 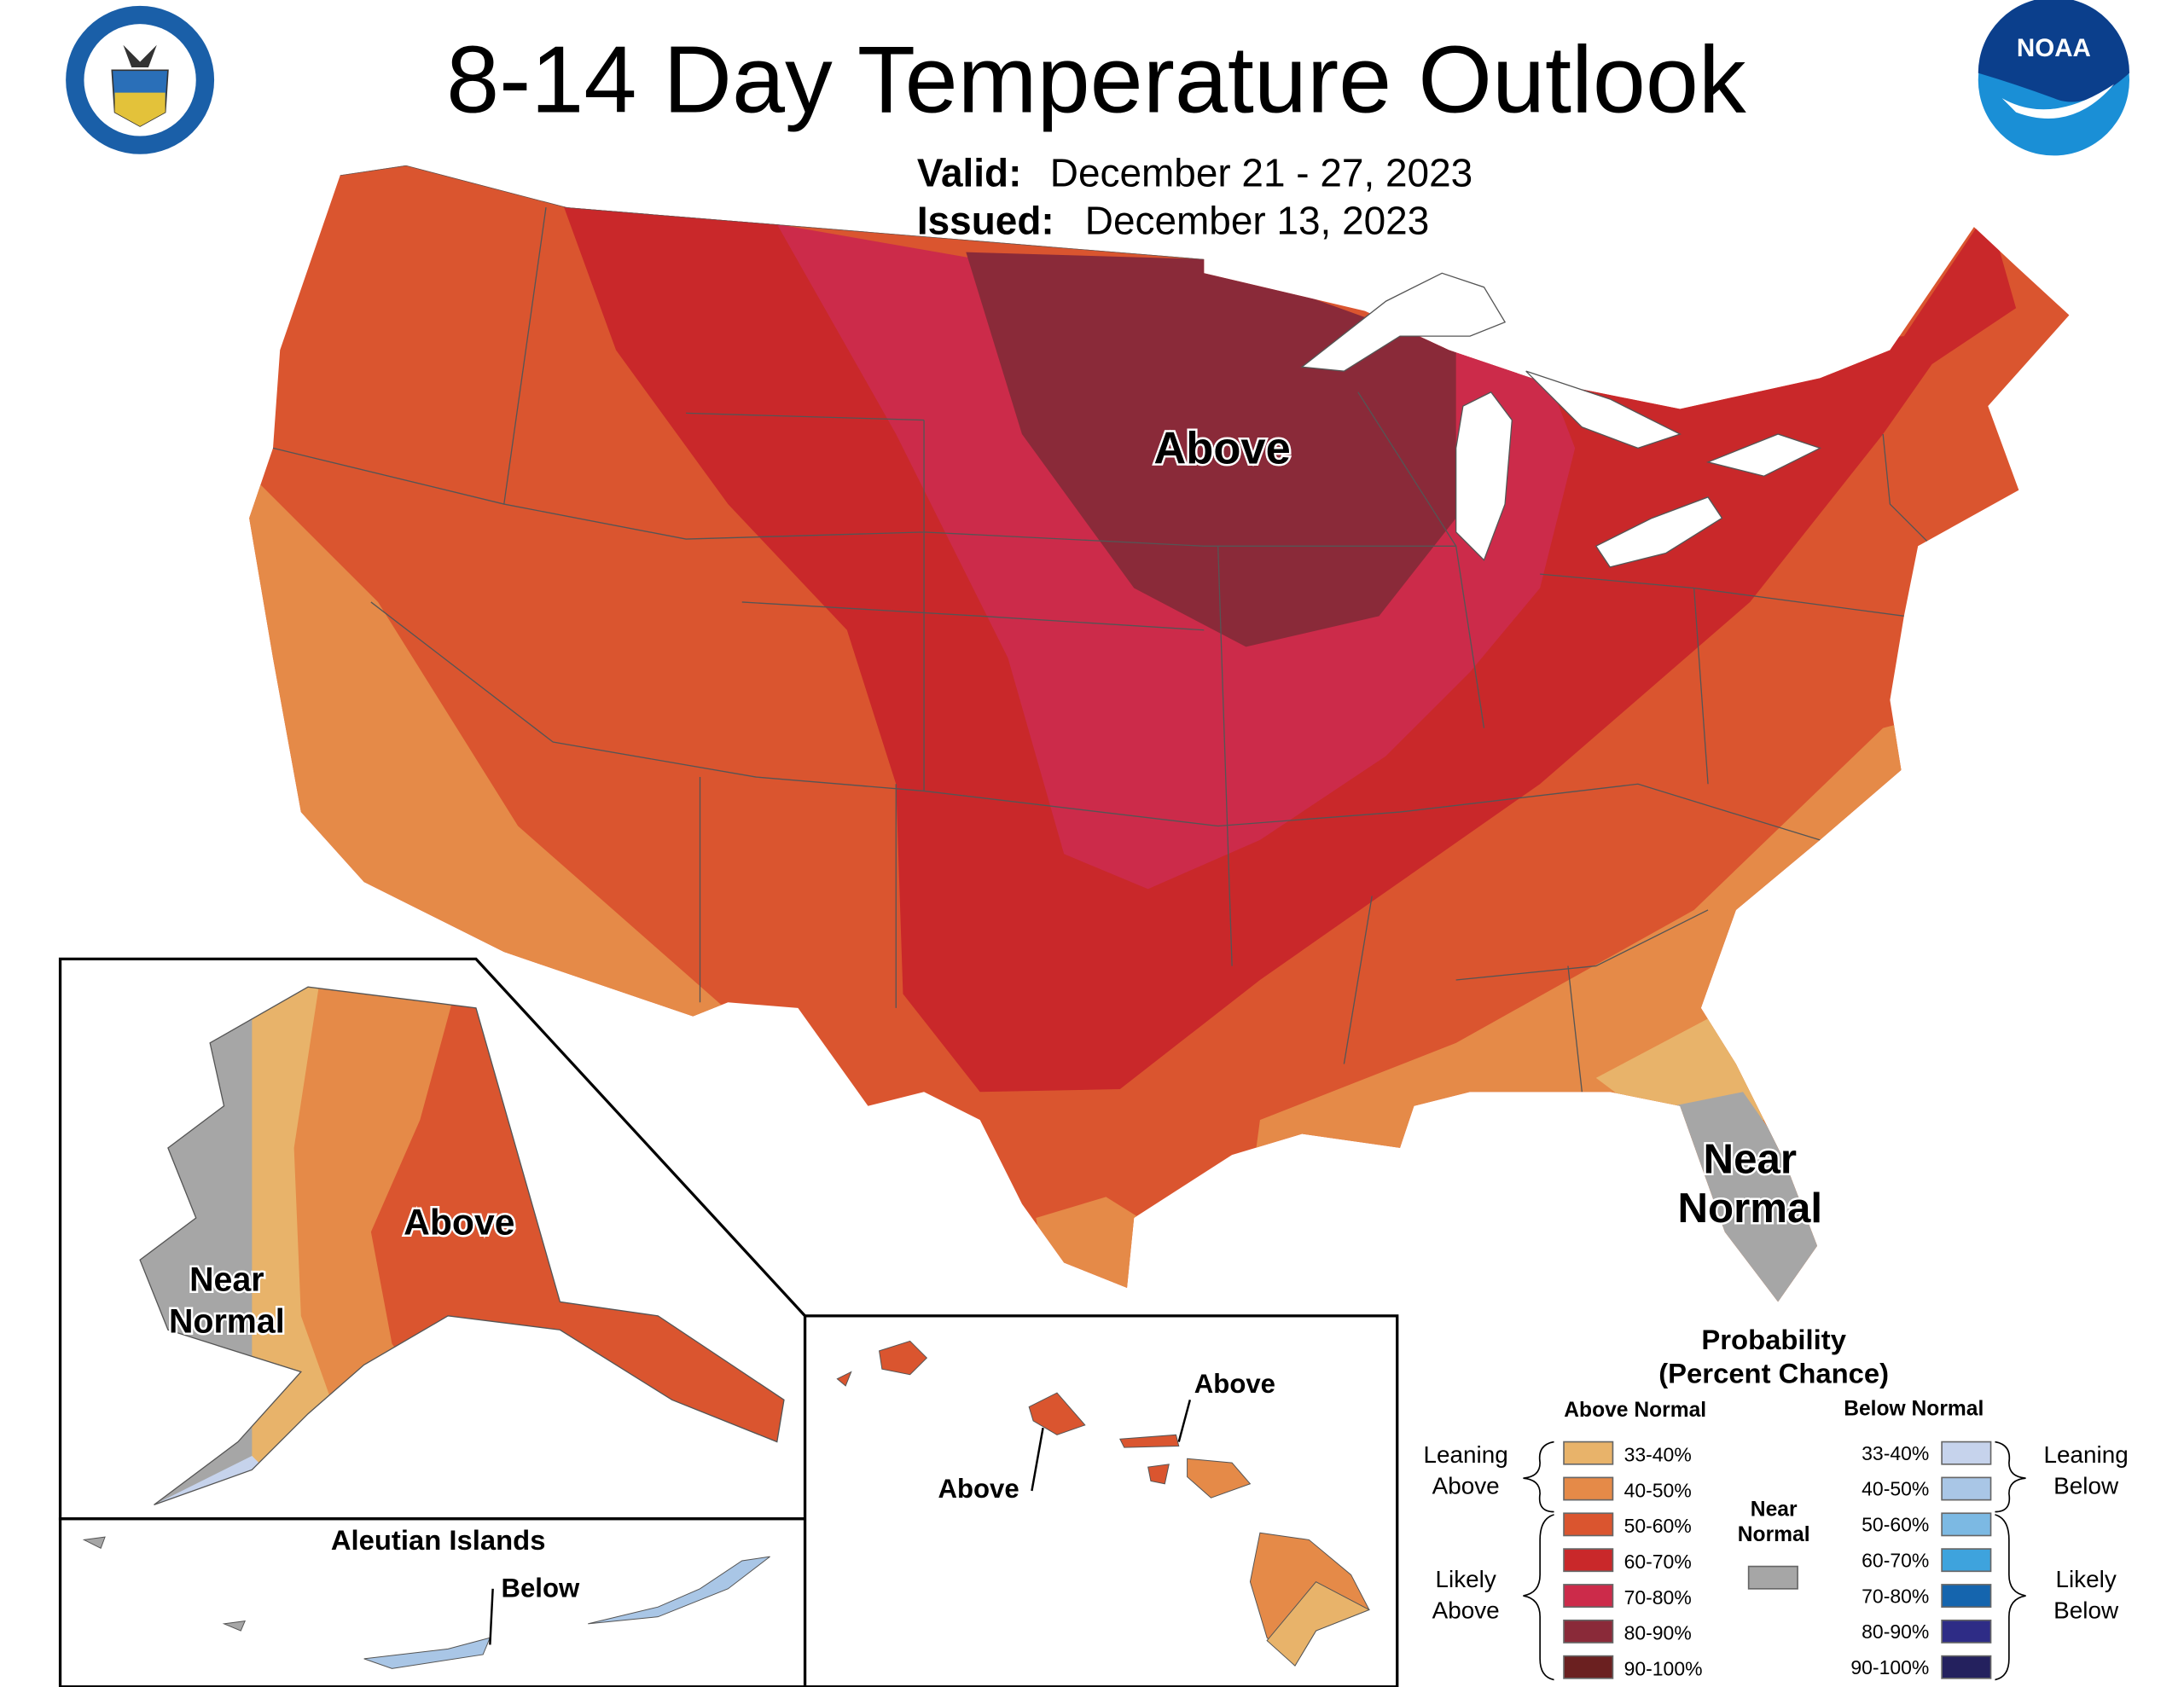 I want to click on legend-title: Probability, so click(x=1774, y=1340).